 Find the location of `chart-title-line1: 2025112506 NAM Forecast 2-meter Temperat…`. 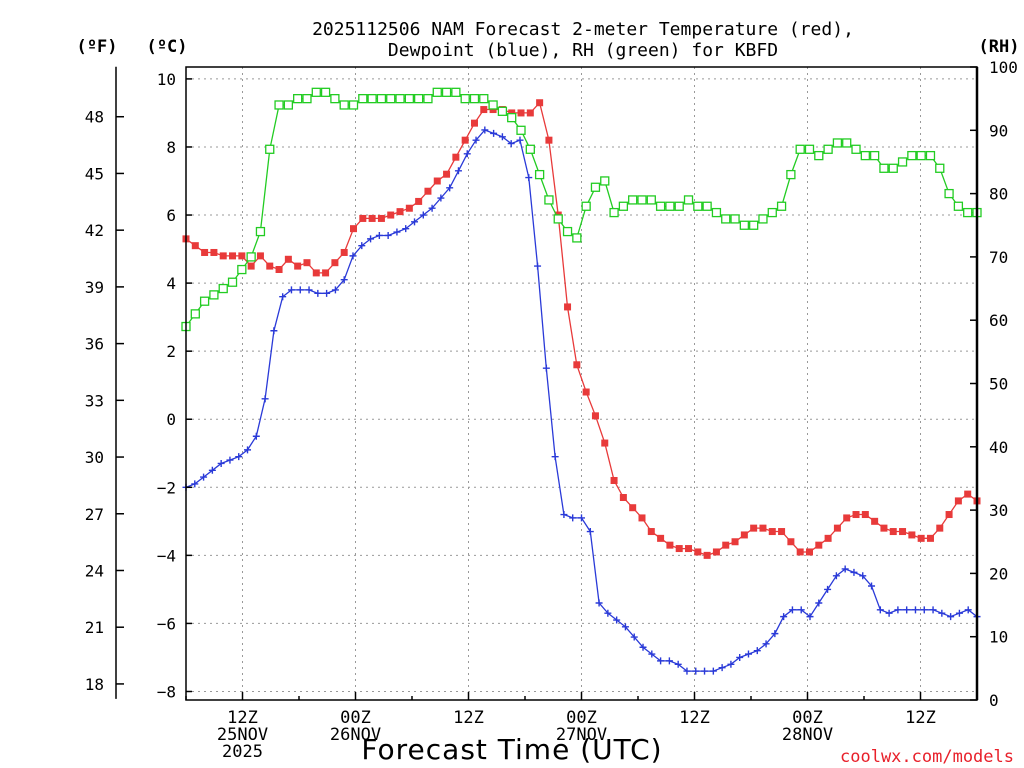

chart-title-line1: 2025112506 NAM Forecast 2-meter Temperat… is located at coordinates (583, 29).